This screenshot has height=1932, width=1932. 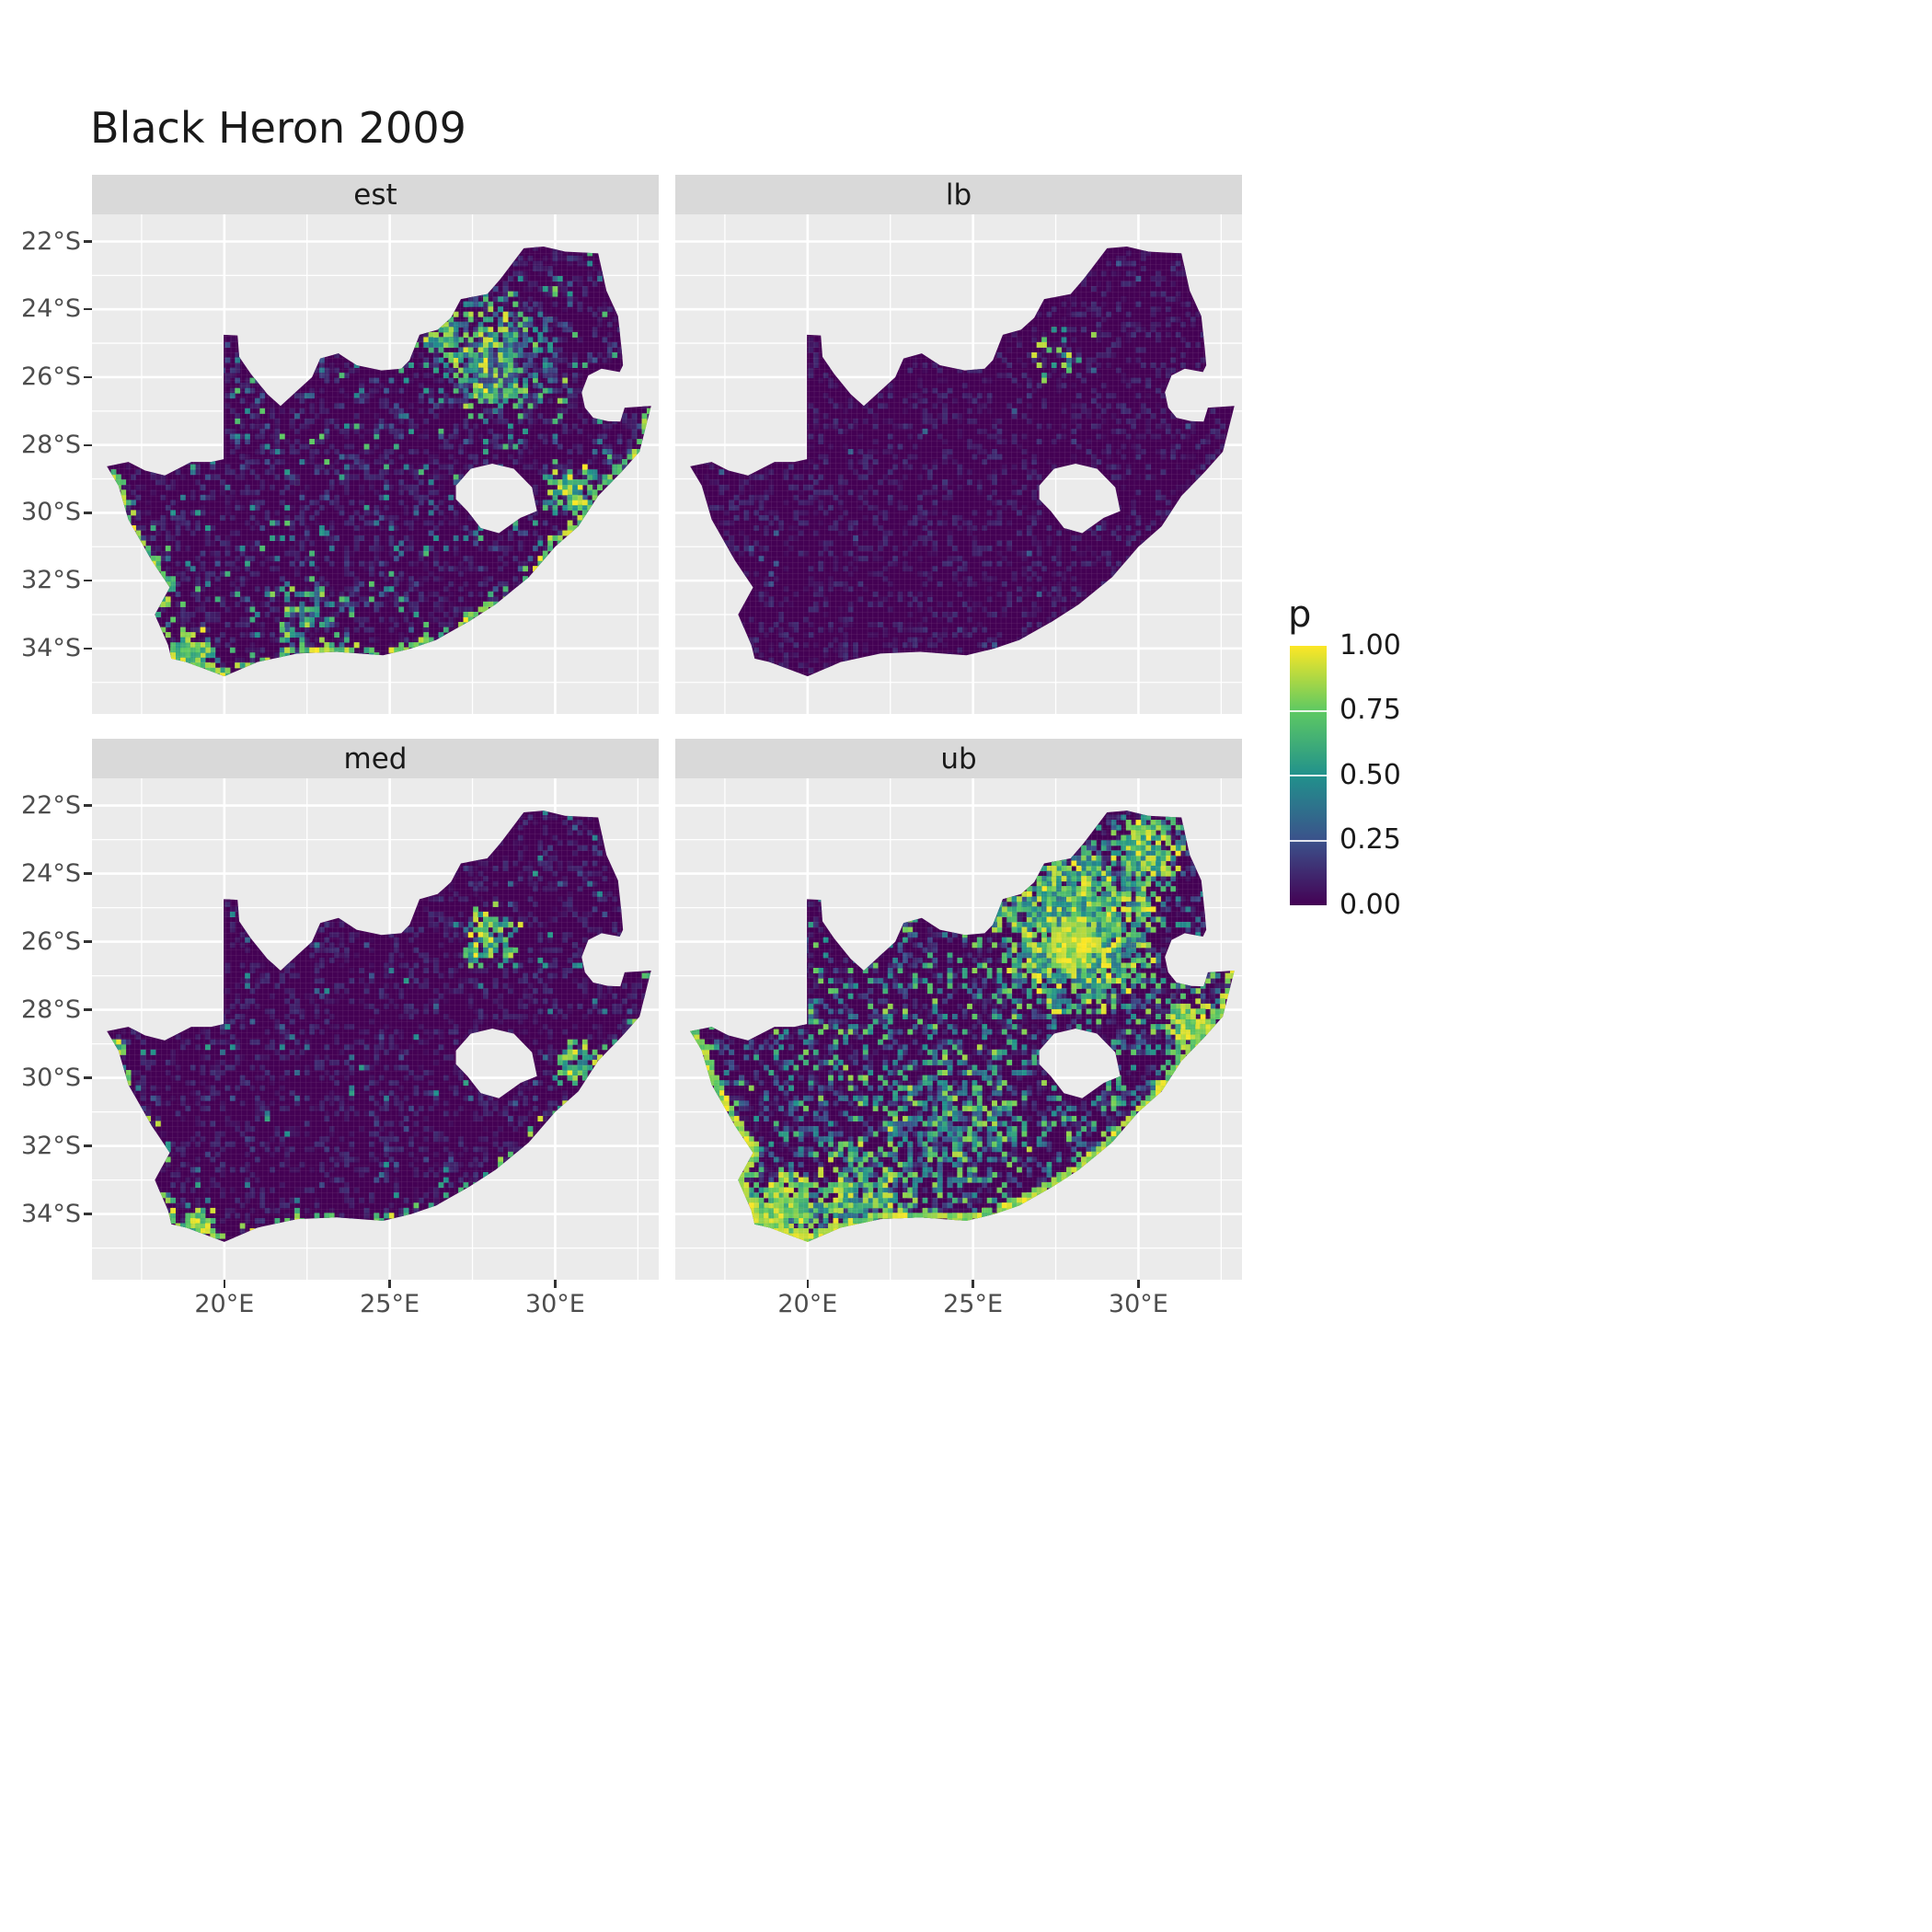 What do you see at coordinates (958, 1029) in the screenshot?
I see `map-panel-ub` at bounding box center [958, 1029].